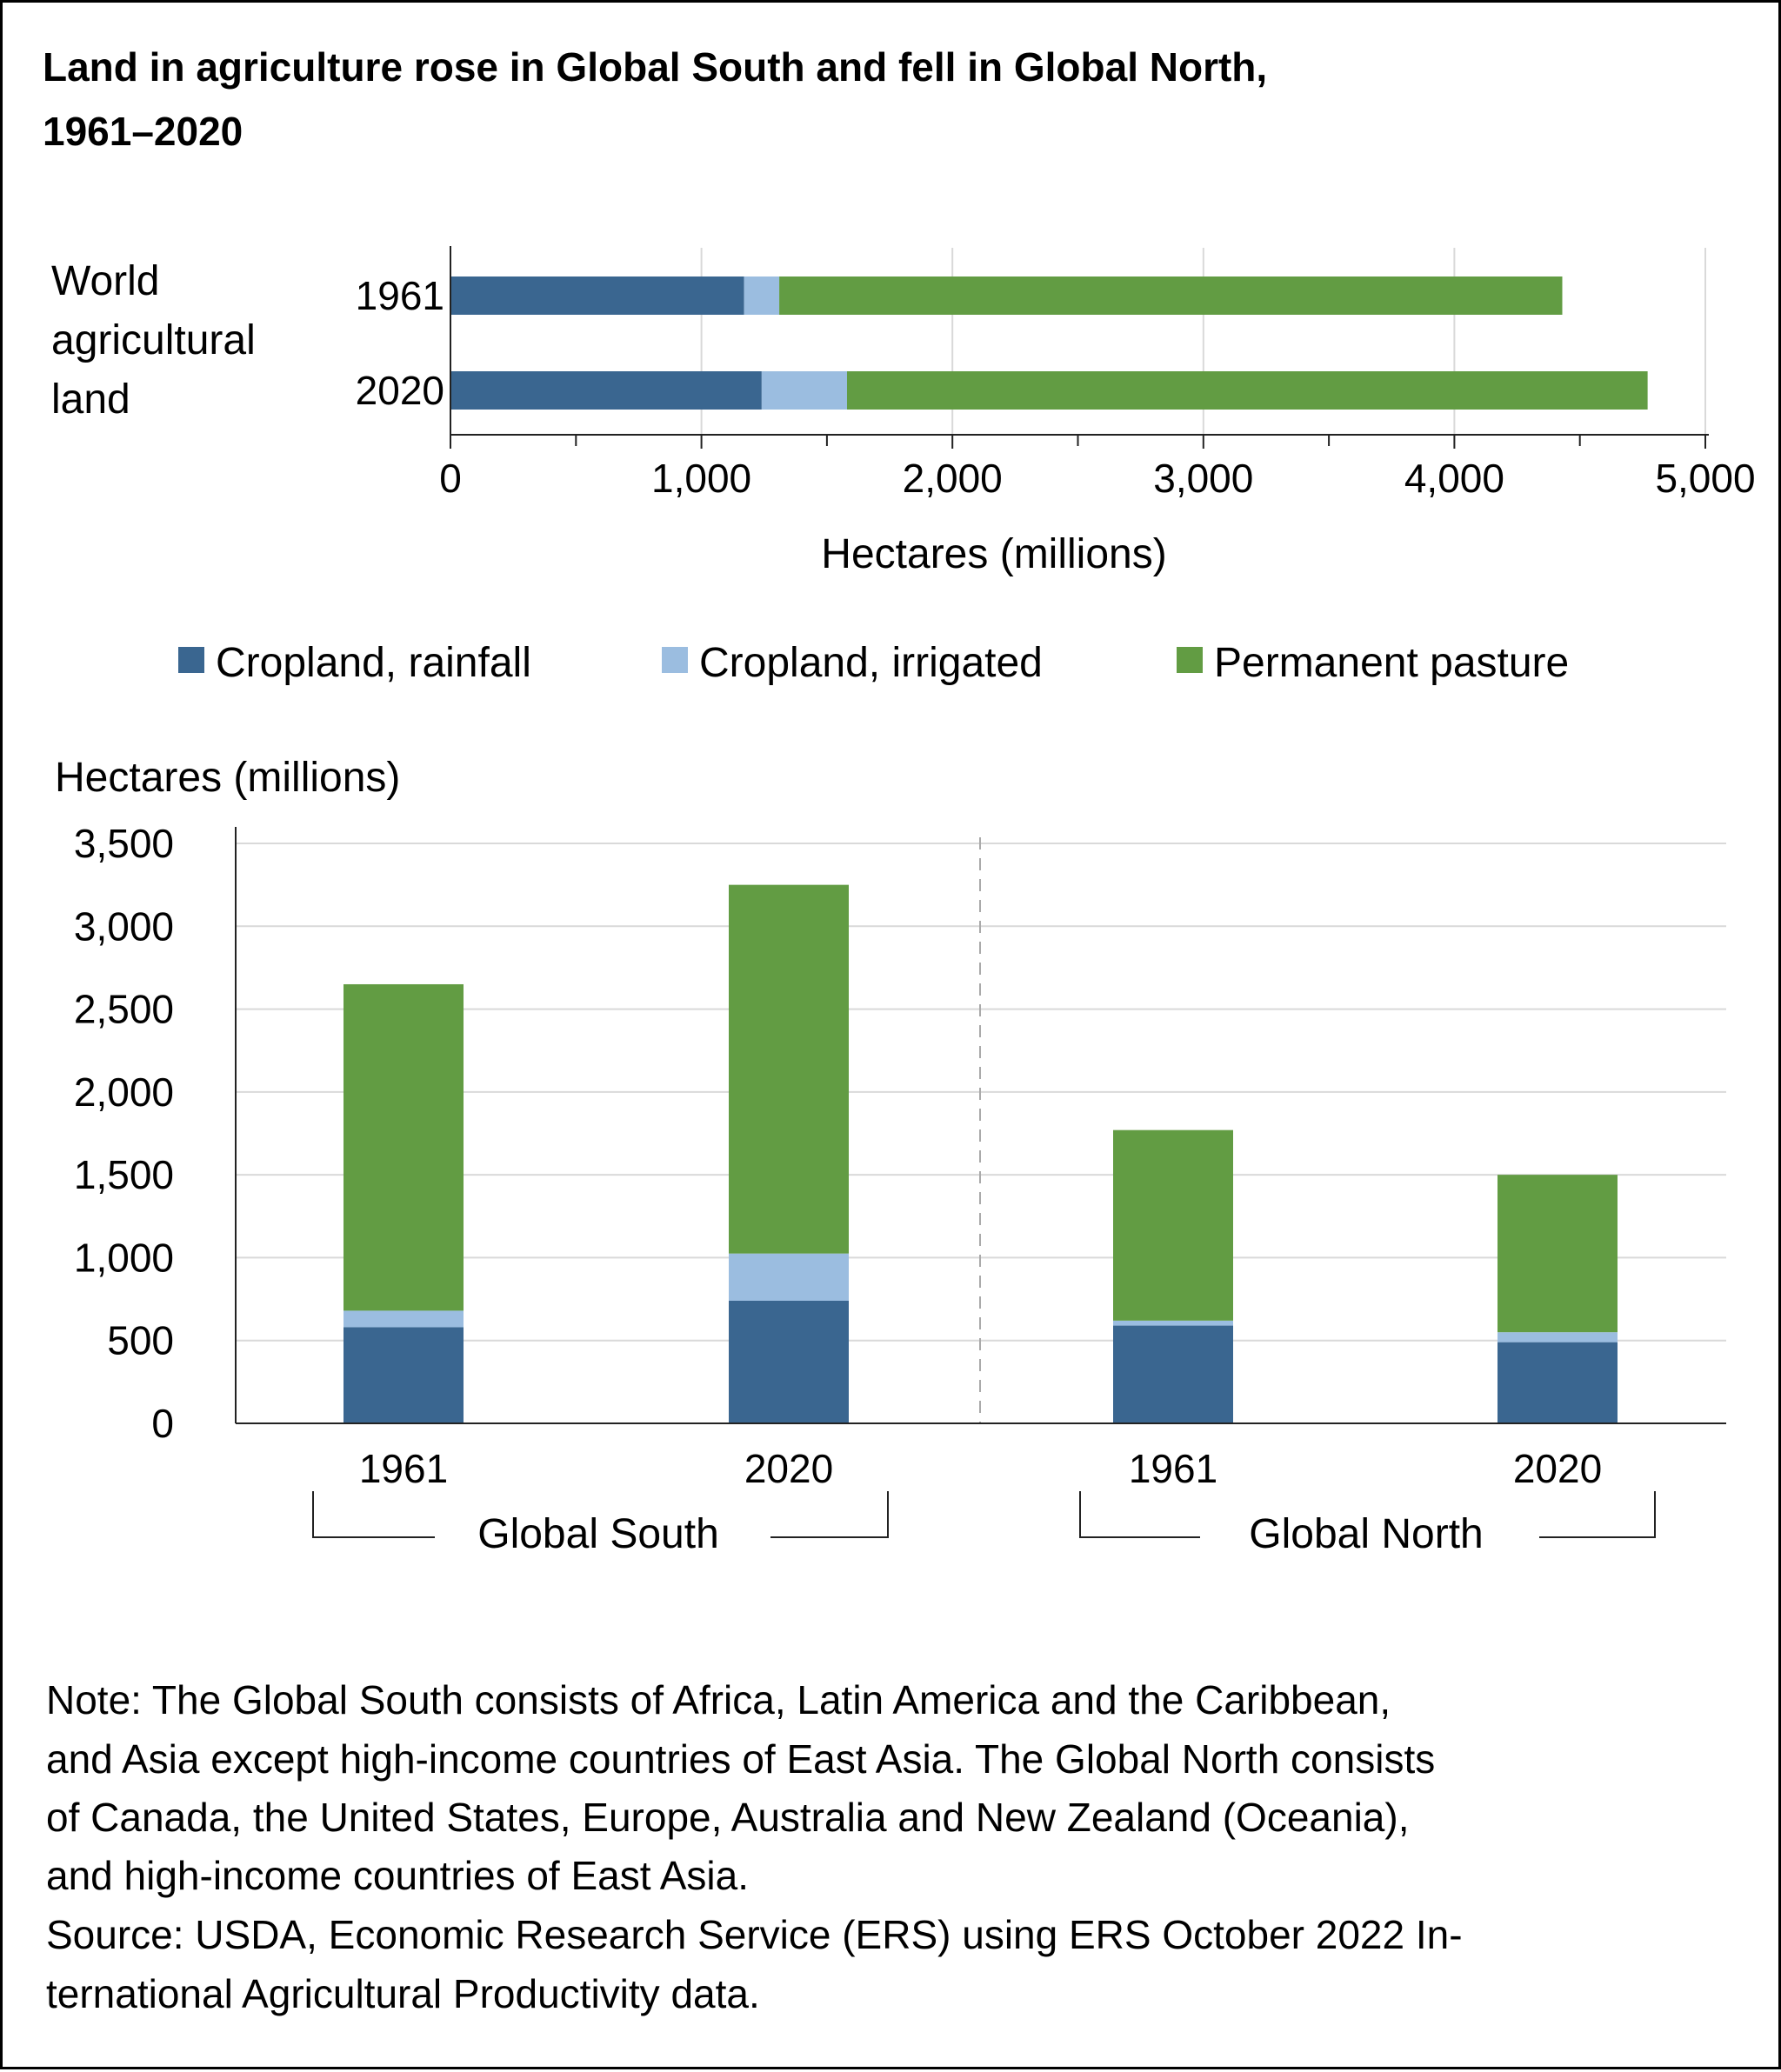 The width and height of the screenshot is (1781, 2072). I want to click on legend-label: Cropland, irrigated, so click(871, 663).